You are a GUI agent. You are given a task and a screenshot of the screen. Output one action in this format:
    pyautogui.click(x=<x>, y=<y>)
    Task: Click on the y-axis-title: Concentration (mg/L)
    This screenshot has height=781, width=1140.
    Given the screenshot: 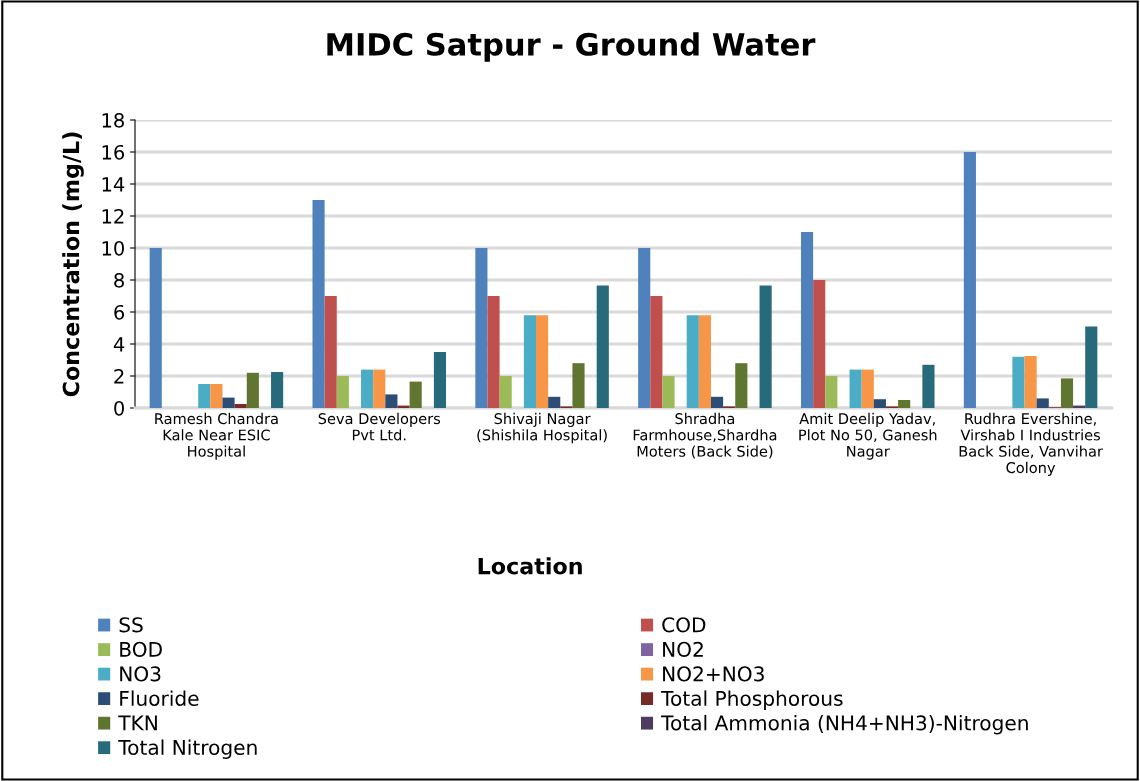 What is the action you would take?
    pyautogui.click(x=73, y=264)
    